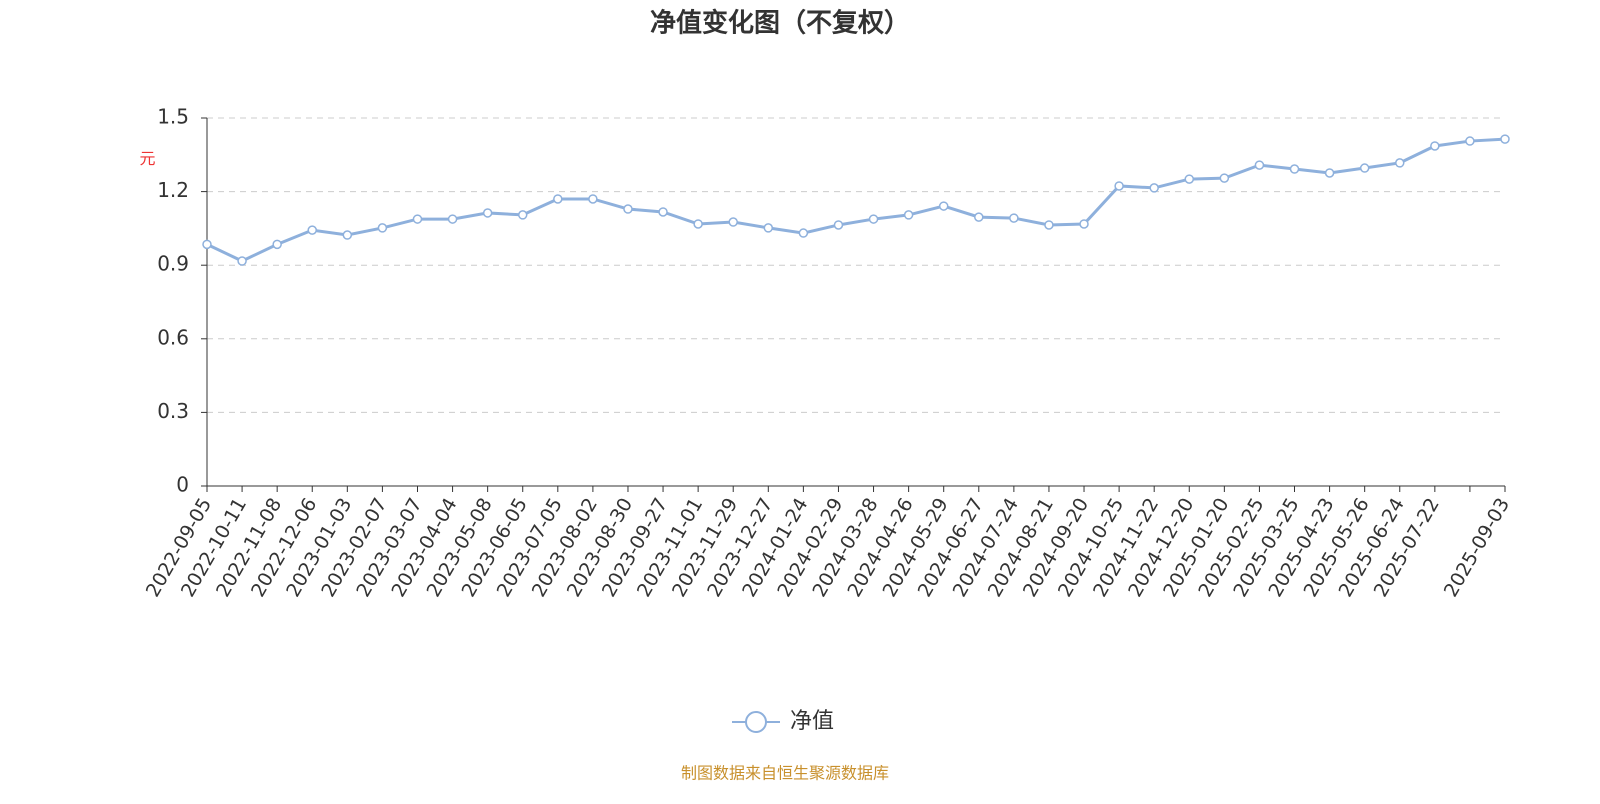  I want to click on y-tick-label: 0.3, so click(173, 411).